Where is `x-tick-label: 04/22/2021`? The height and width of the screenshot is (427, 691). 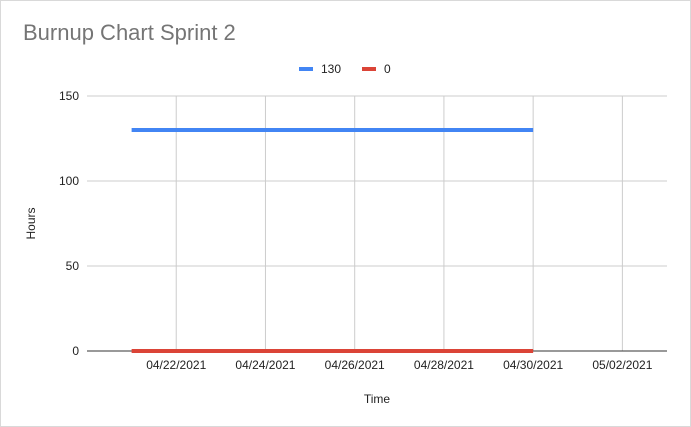 x-tick-label: 04/22/2021 is located at coordinates (176, 365).